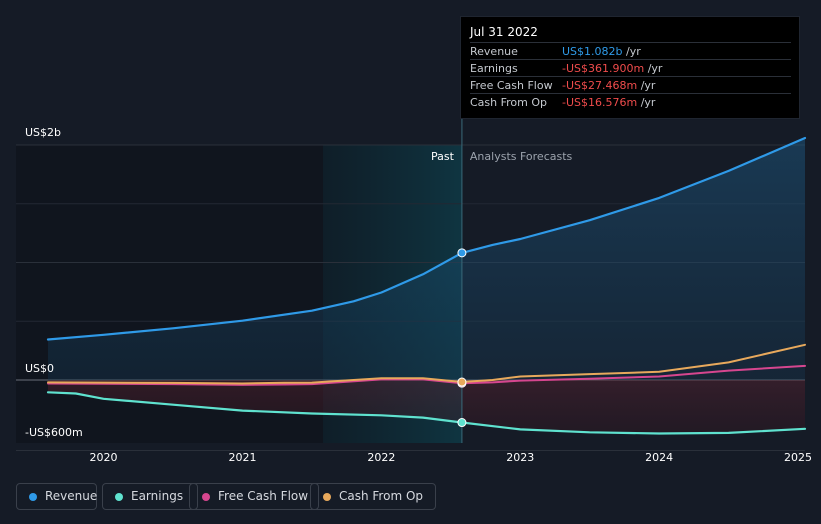 The height and width of the screenshot is (524, 821). What do you see at coordinates (462, 423) in the screenshot?
I see `earnings-marker` at bounding box center [462, 423].